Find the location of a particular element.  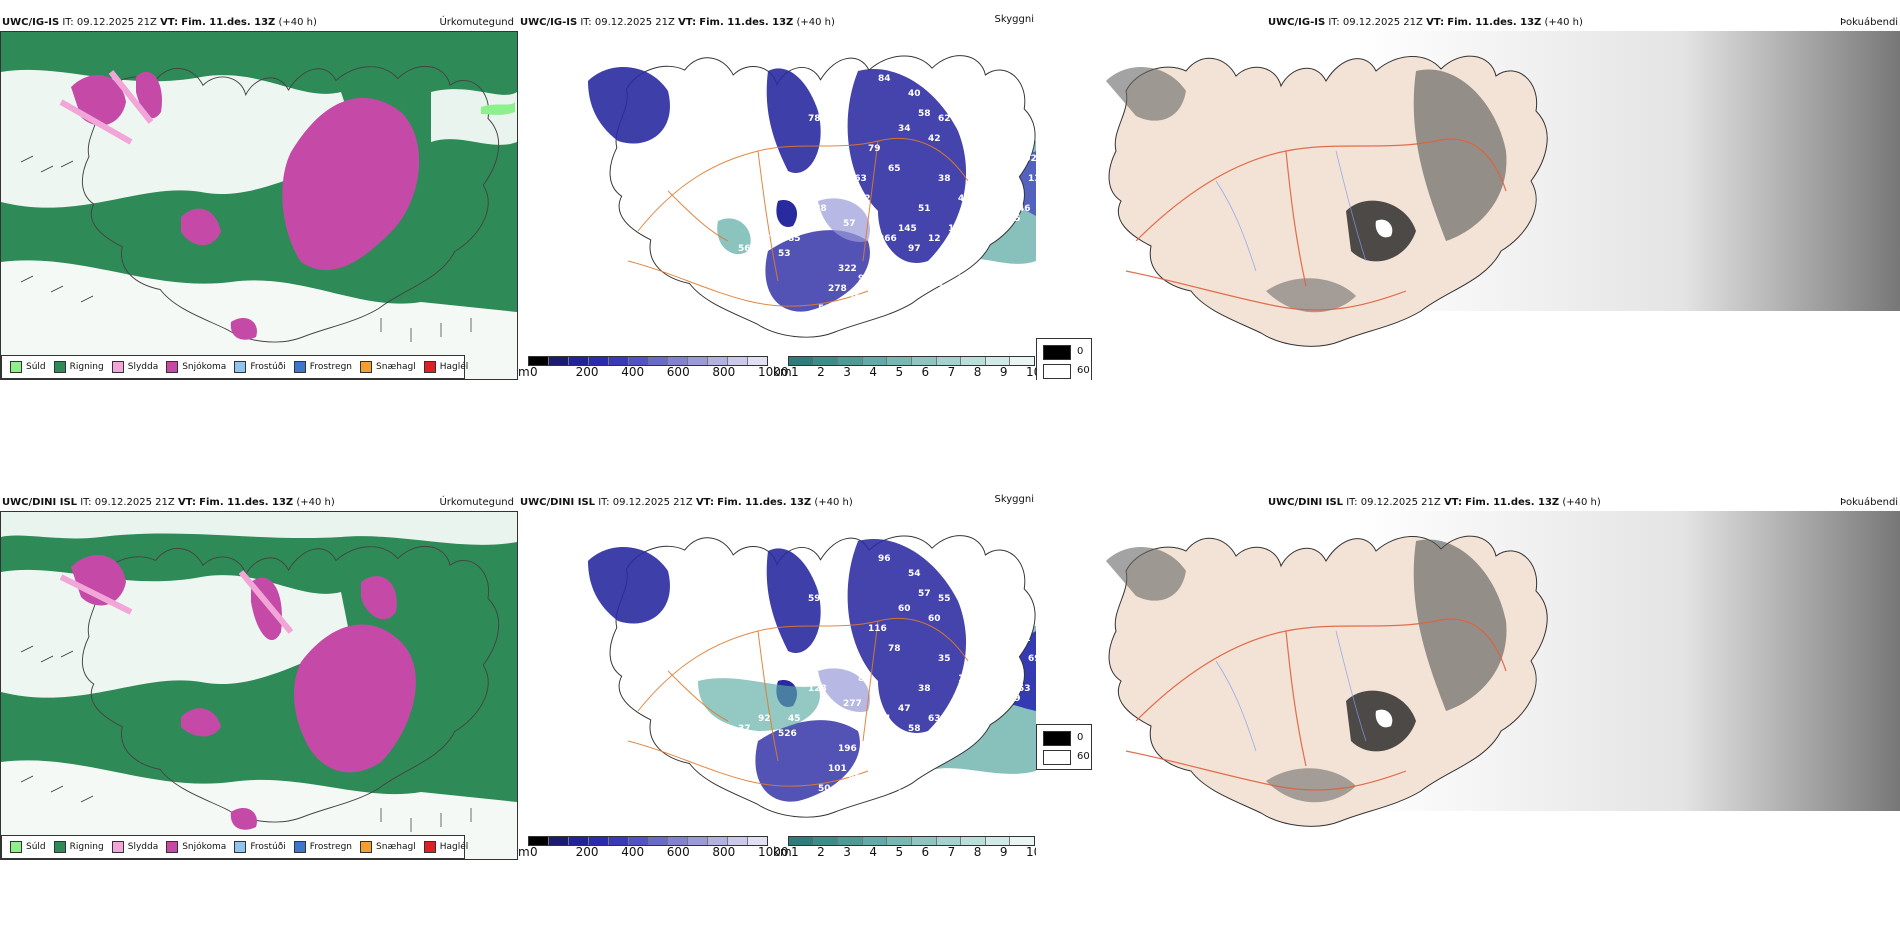

cloud-base-label: 108 is located at coordinates (847, 319).